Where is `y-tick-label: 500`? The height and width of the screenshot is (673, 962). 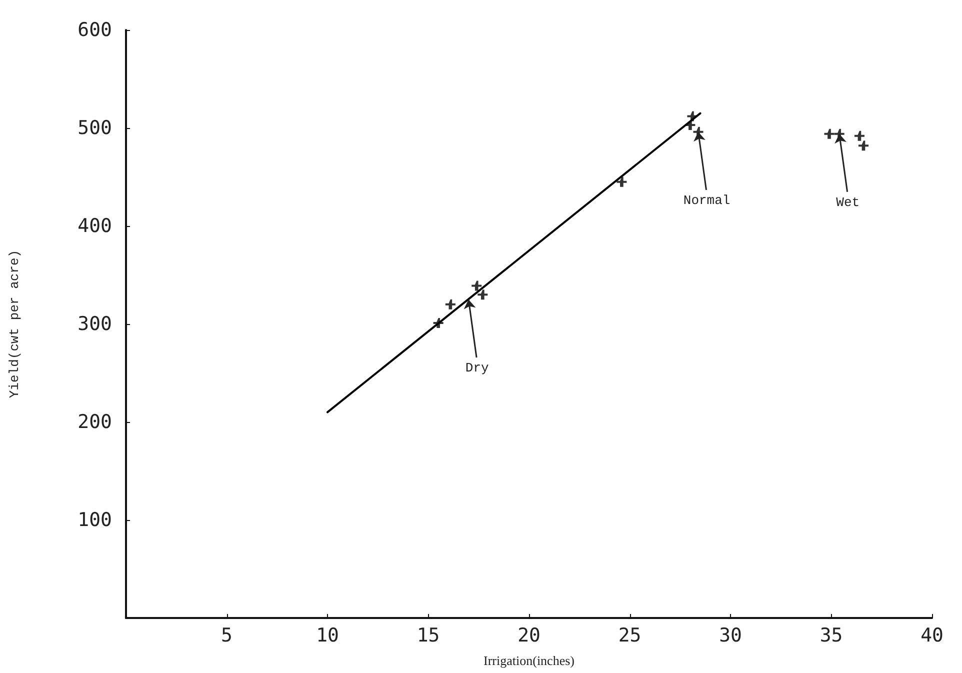 y-tick-label: 500 is located at coordinates (95, 128).